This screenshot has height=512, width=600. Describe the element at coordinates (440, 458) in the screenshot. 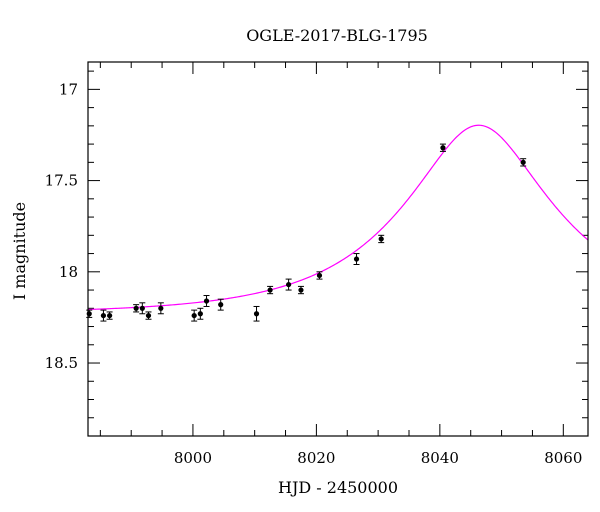

I see `x-tick-label: 8040` at that location.